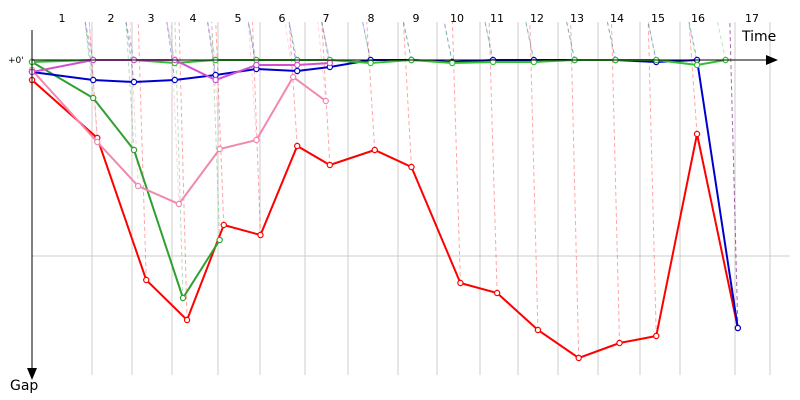  I want to click on lap-label: 8, so click(371, 18).